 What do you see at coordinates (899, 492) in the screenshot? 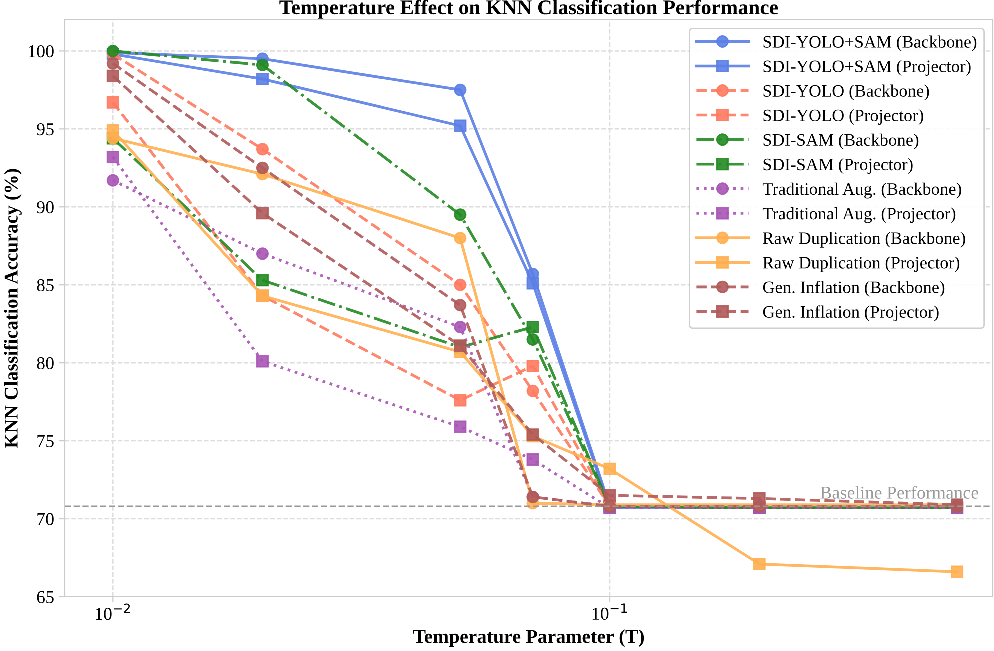
I see `ref-line-label: Baseline Performance` at bounding box center [899, 492].